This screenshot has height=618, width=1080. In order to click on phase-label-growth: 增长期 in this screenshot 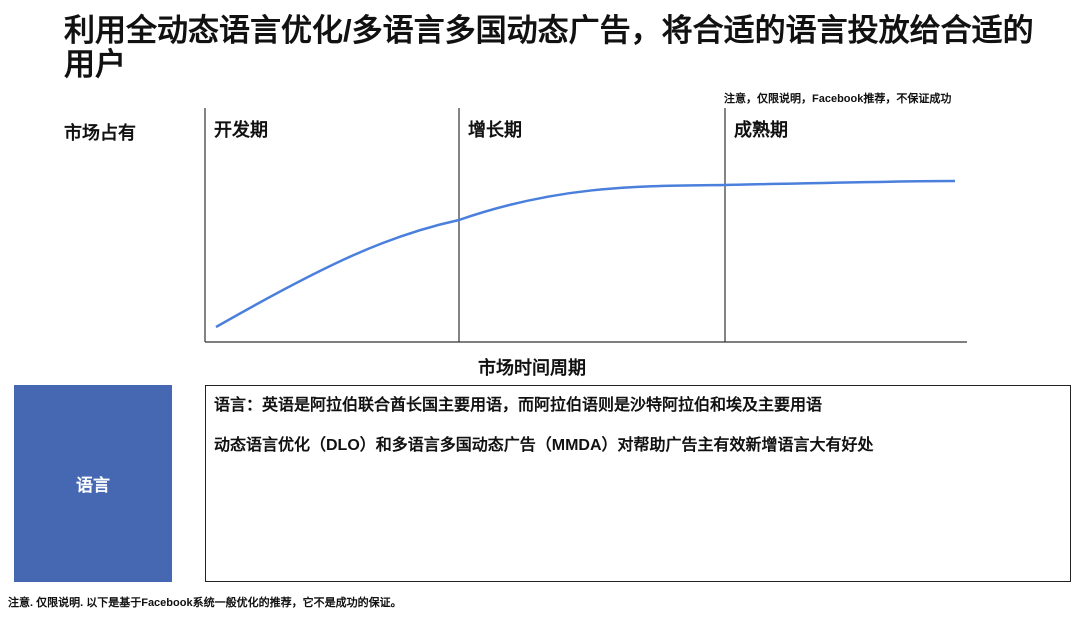, I will do `click(495, 129)`.